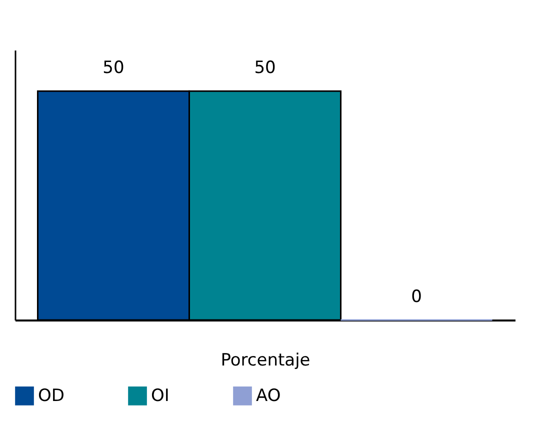  I want to click on legend-label: AO, so click(268, 396).